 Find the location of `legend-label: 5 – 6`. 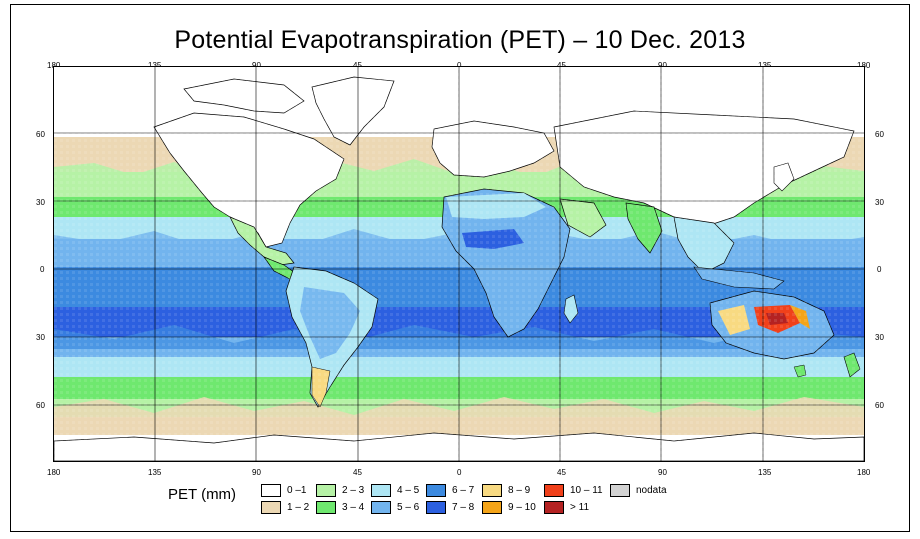

legend-label: 5 – 6 is located at coordinates (408, 507).